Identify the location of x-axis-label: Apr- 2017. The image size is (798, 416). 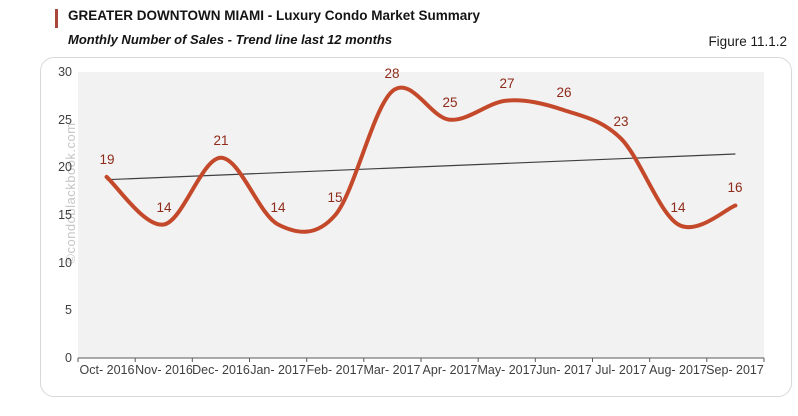
(450, 370).